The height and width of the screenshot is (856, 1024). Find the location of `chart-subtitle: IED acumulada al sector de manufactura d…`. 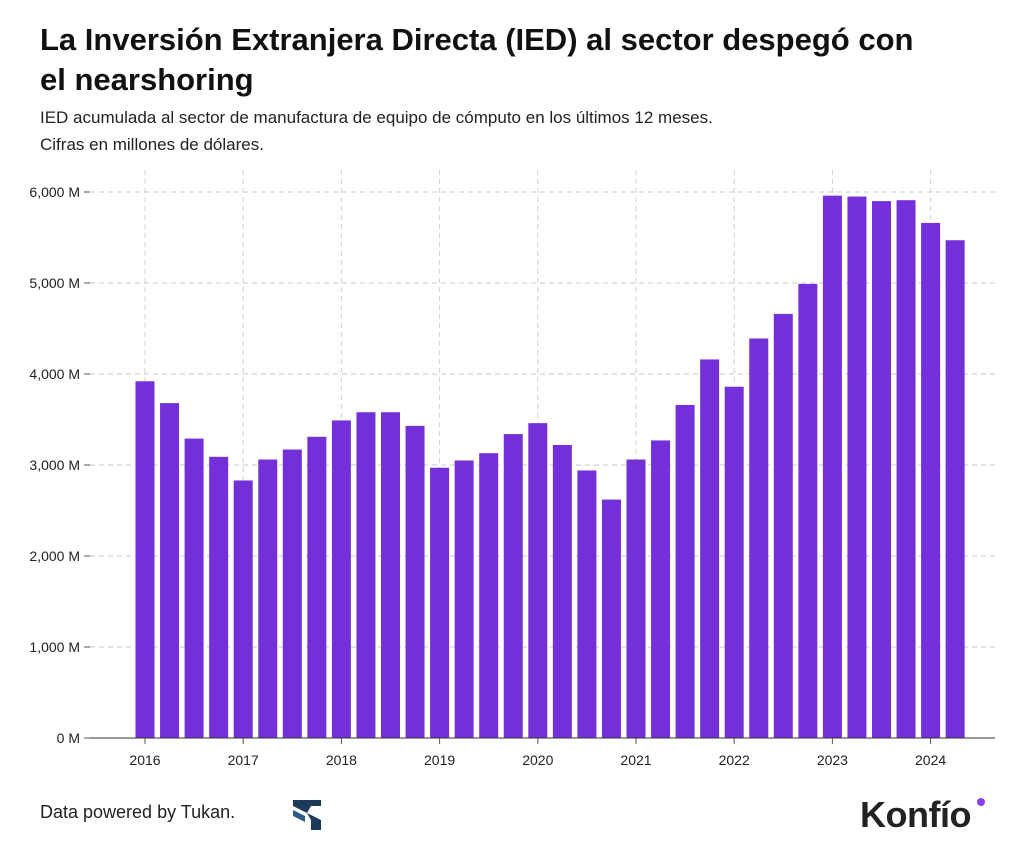

chart-subtitle: IED acumulada al sector de manufactura d… is located at coordinates (490, 131).